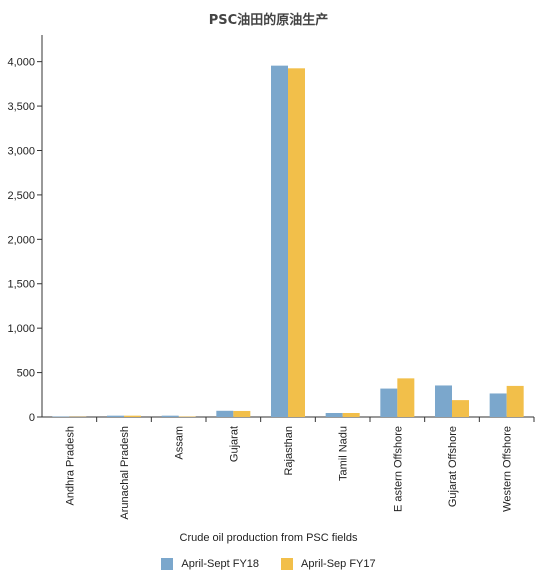 The width and height of the screenshot is (537, 583). What do you see at coordinates (21, 240) in the screenshot?
I see `y-tick-label: 2,000` at bounding box center [21, 240].